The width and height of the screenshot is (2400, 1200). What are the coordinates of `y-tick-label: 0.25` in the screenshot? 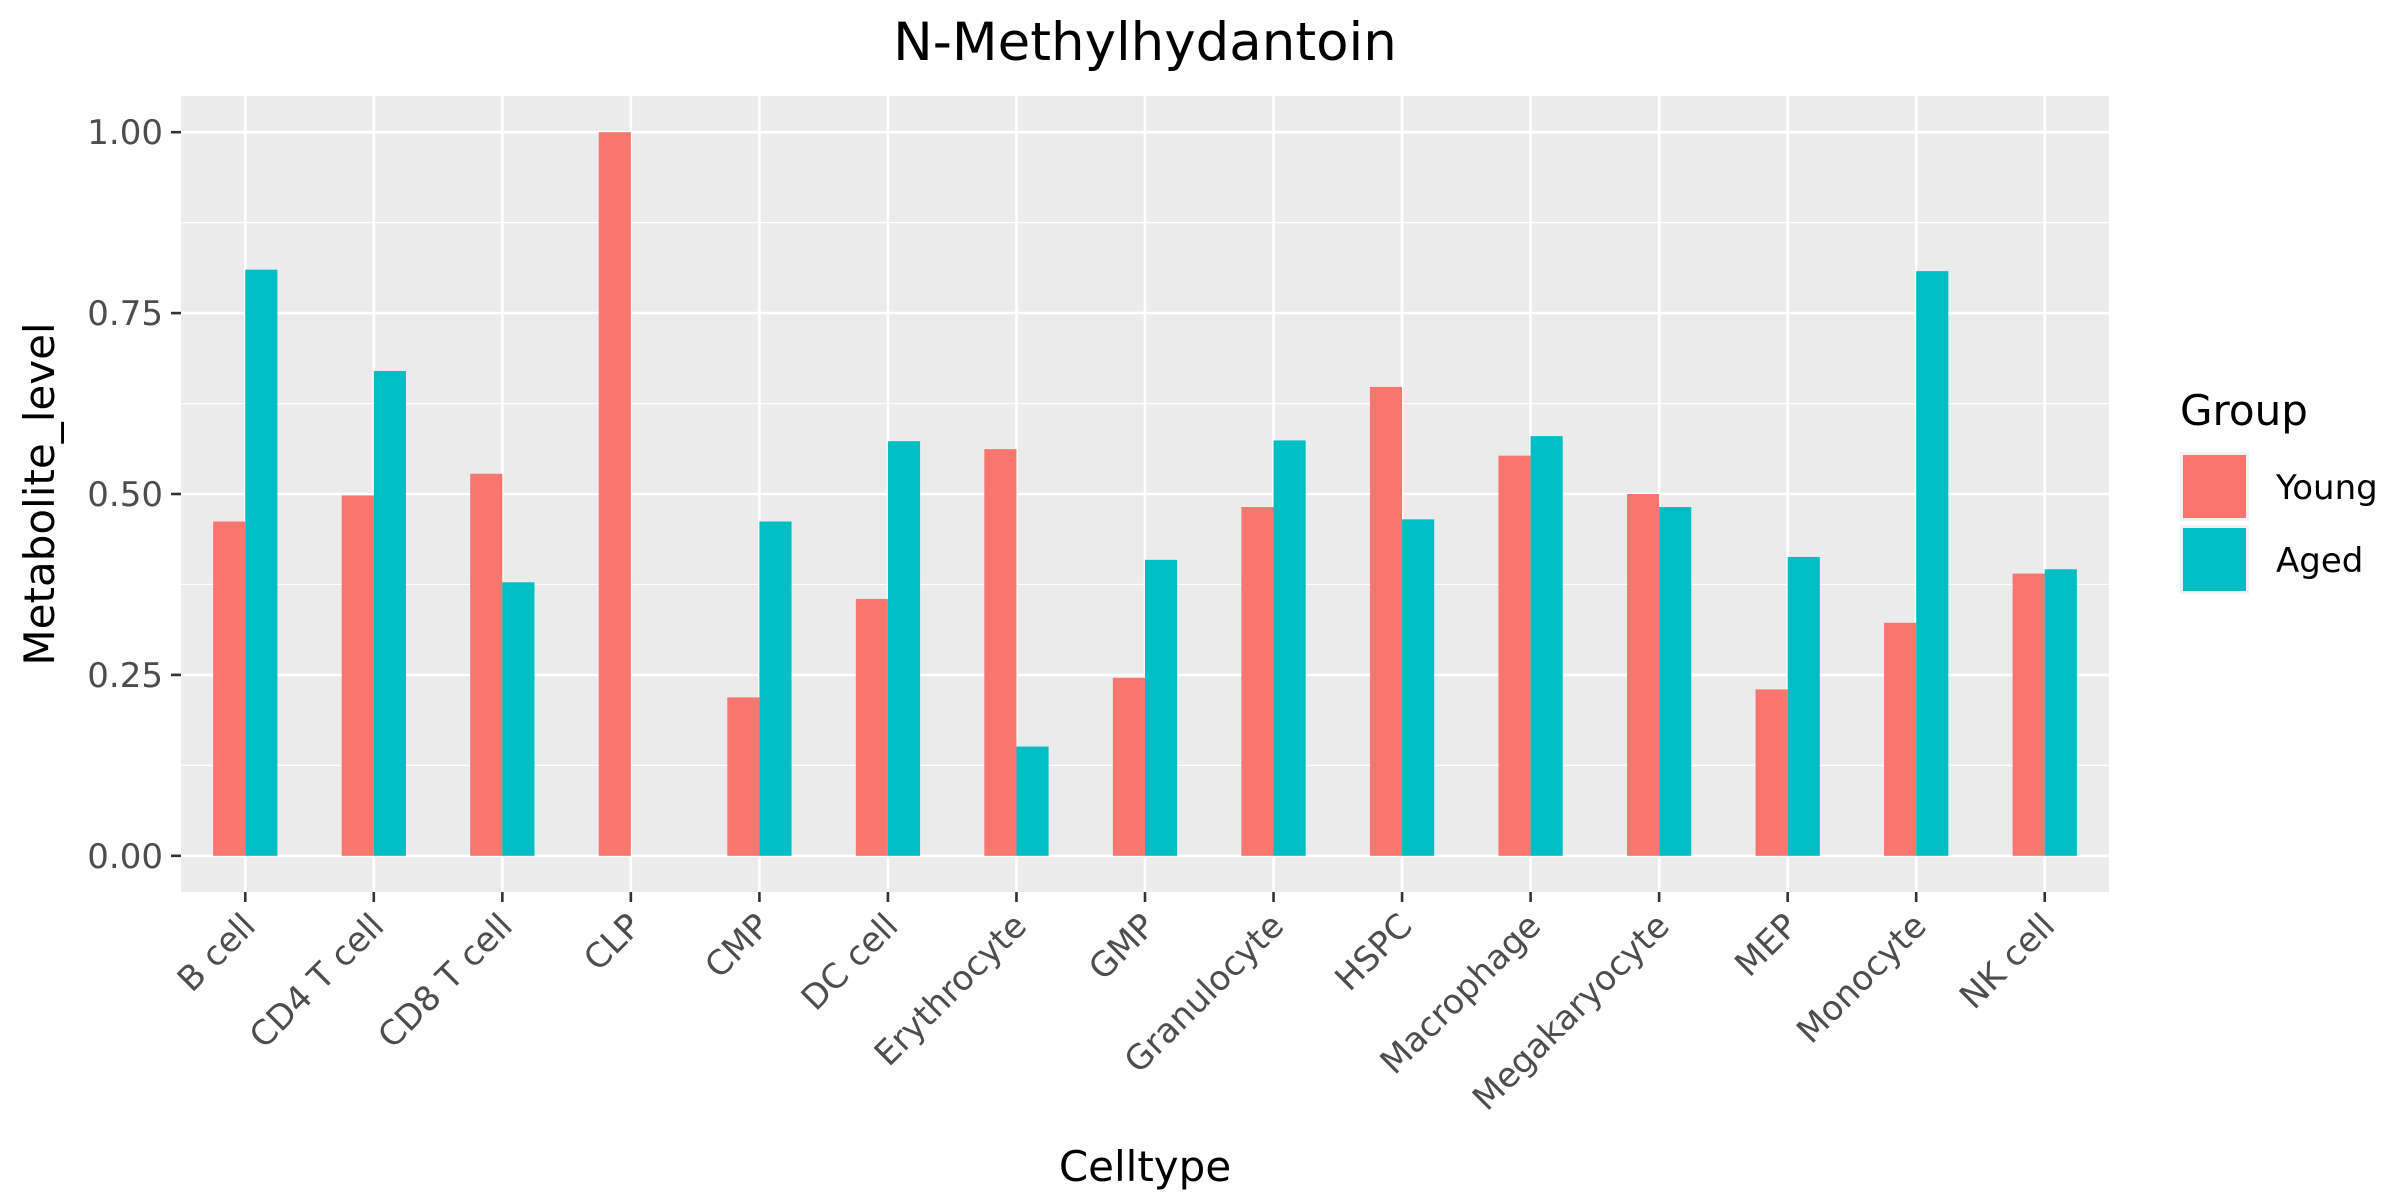 It's located at (125, 676).